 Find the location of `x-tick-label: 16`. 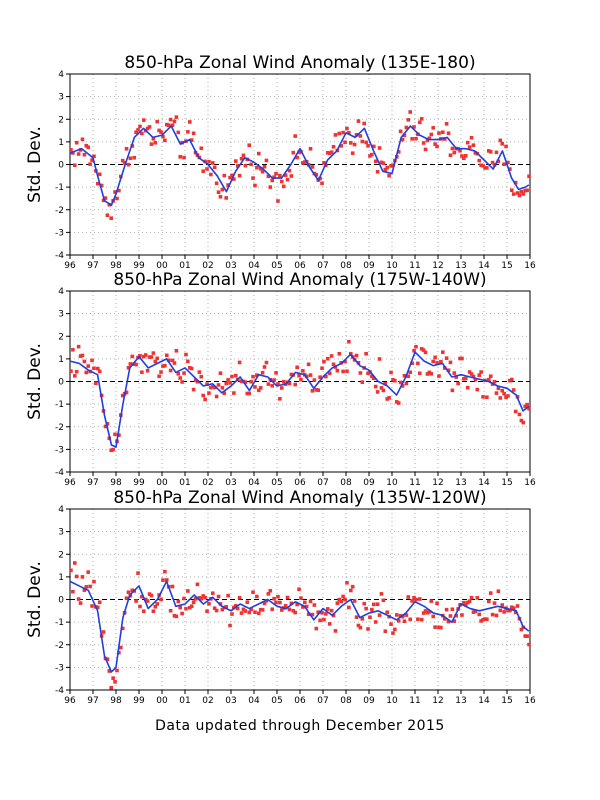

x-tick-label: 16 is located at coordinates (530, 483).